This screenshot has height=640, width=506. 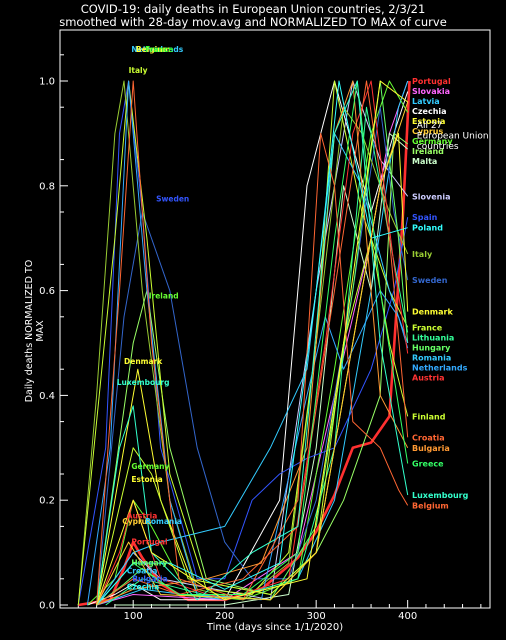 I want to click on annotation: European Union, so click(x=453, y=137).